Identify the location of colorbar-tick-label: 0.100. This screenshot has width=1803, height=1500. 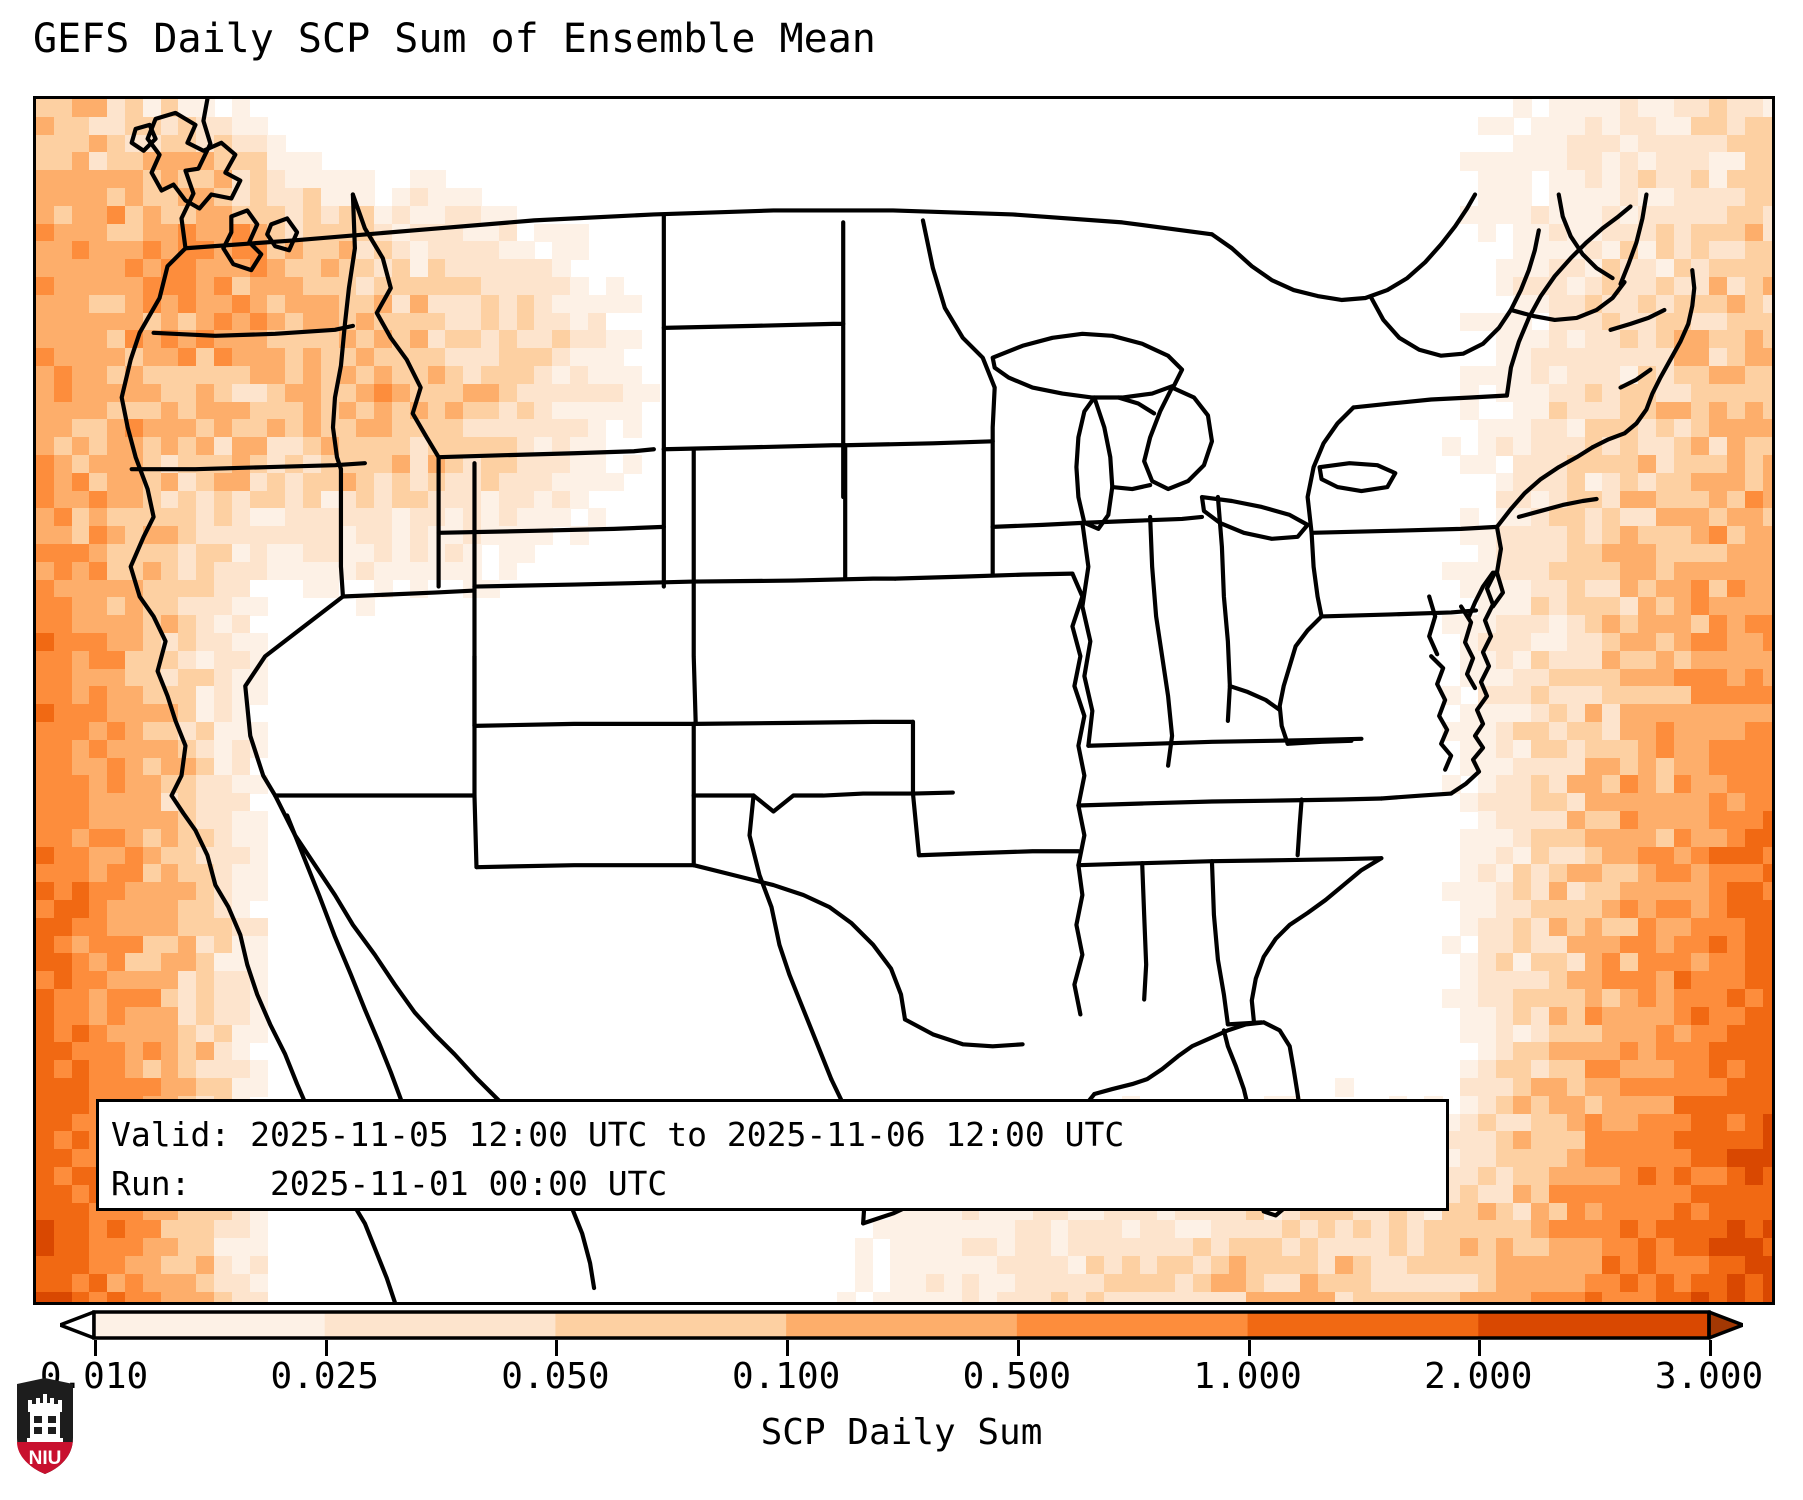
(786, 1376).